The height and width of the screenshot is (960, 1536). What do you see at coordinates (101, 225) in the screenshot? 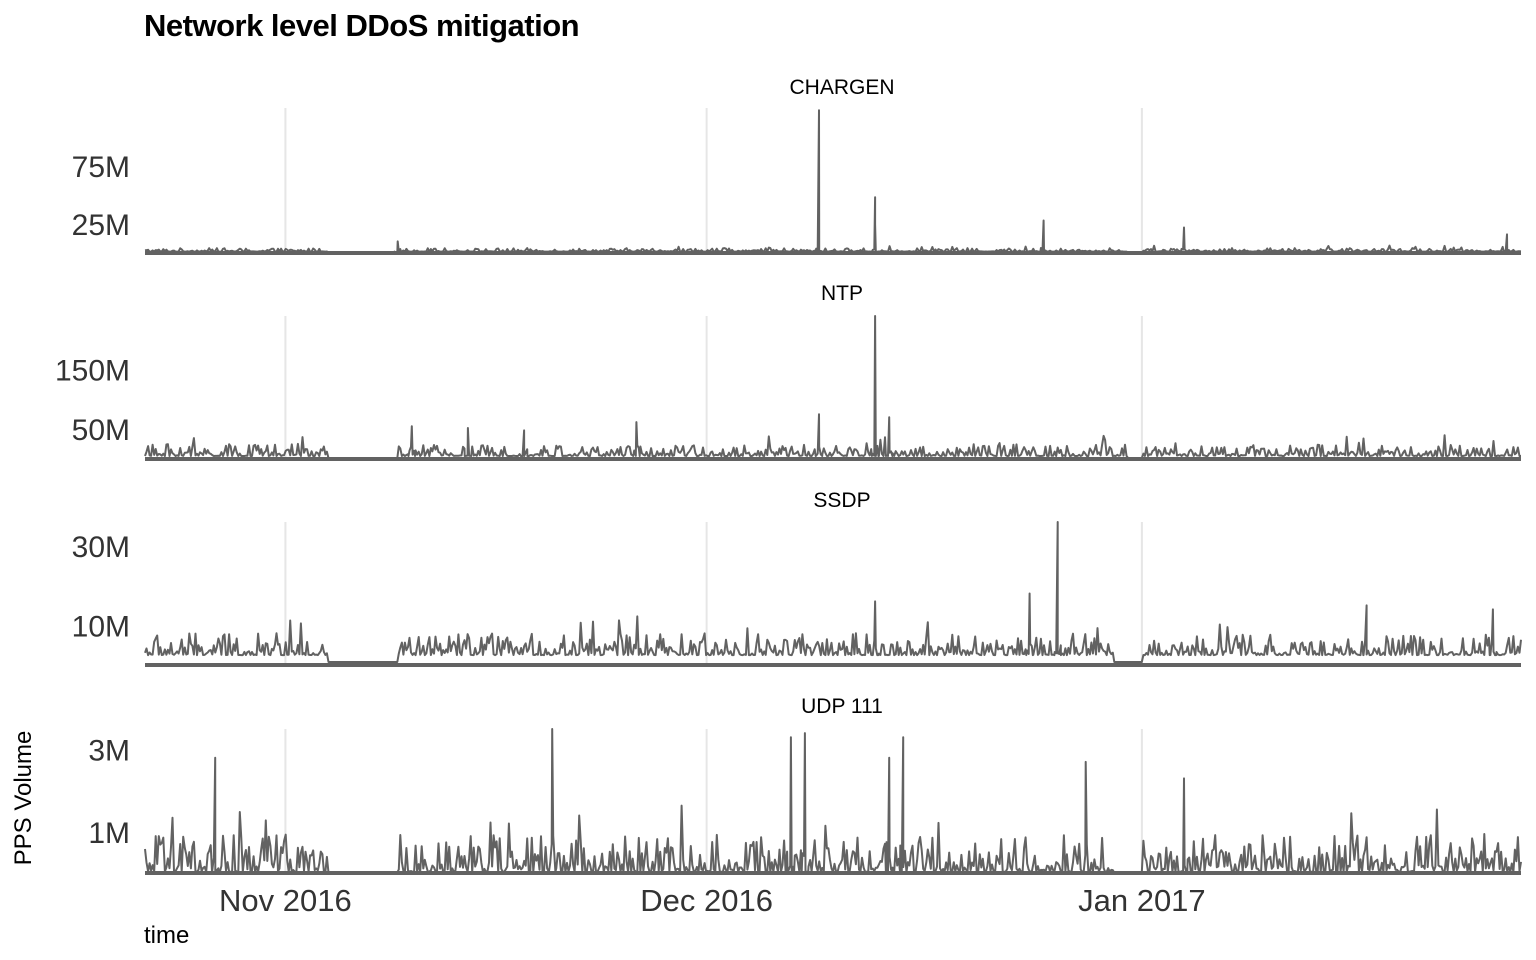
I see `y-tick-label: 25M` at bounding box center [101, 225].